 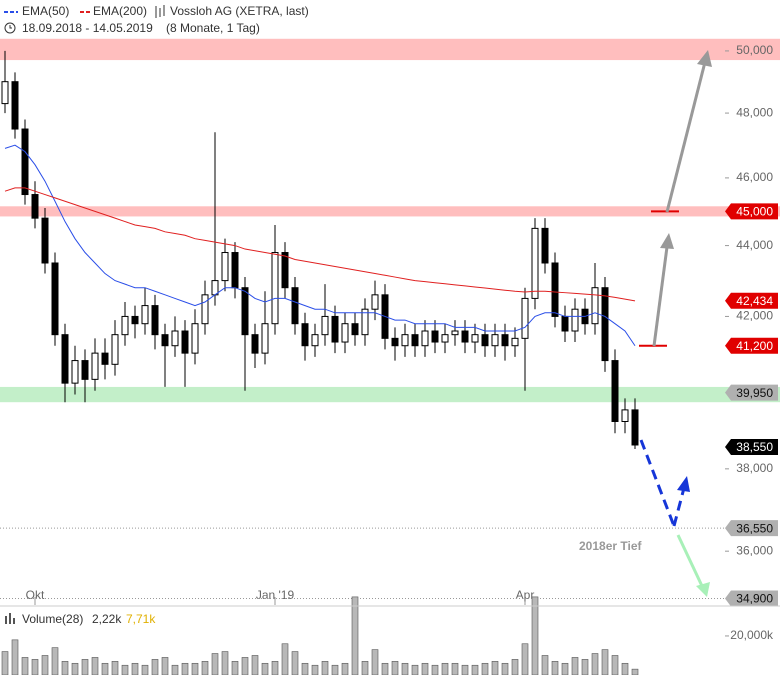 What do you see at coordinates (754, 468) in the screenshot?
I see `y-tick-label: 38,000` at bounding box center [754, 468].